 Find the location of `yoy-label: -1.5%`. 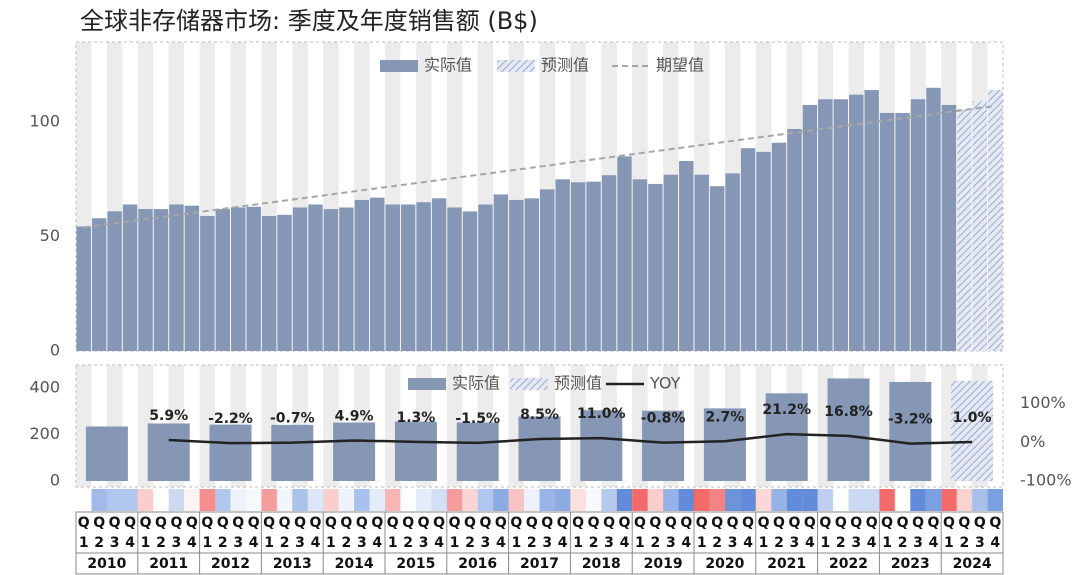

yoy-label: -1.5% is located at coordinates (477, 419).